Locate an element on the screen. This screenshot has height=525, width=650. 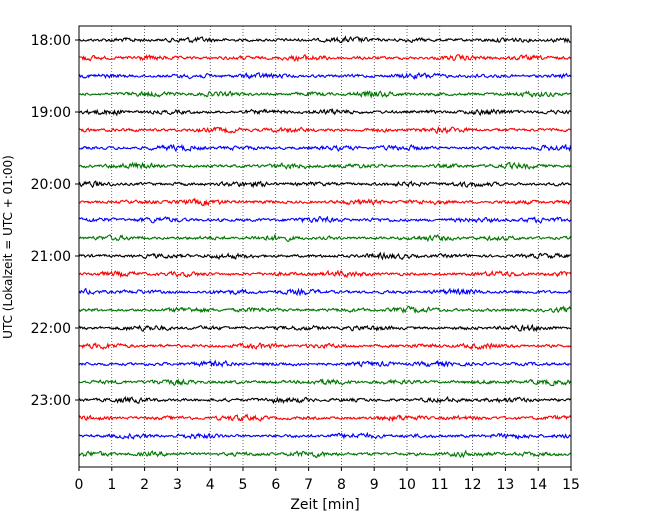
trace-1930 is located at coordinates (325, 148).